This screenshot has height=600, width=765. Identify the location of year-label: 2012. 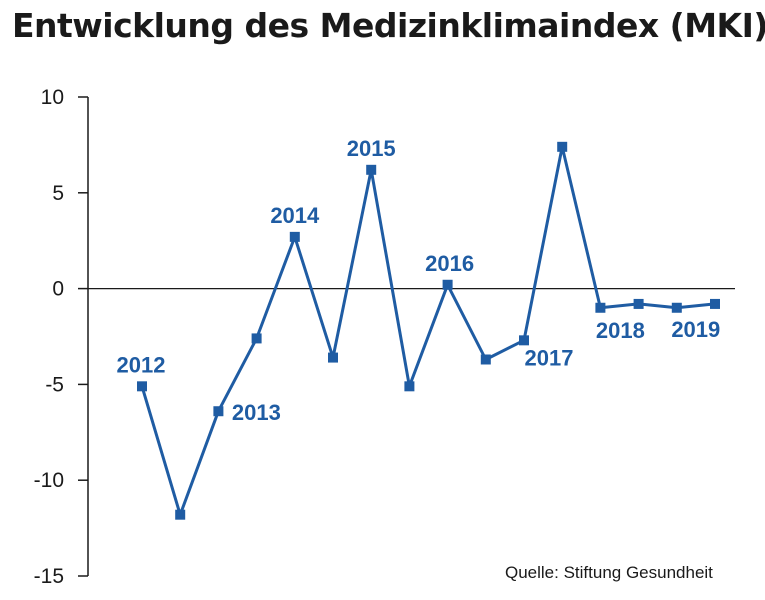
(141, 364).